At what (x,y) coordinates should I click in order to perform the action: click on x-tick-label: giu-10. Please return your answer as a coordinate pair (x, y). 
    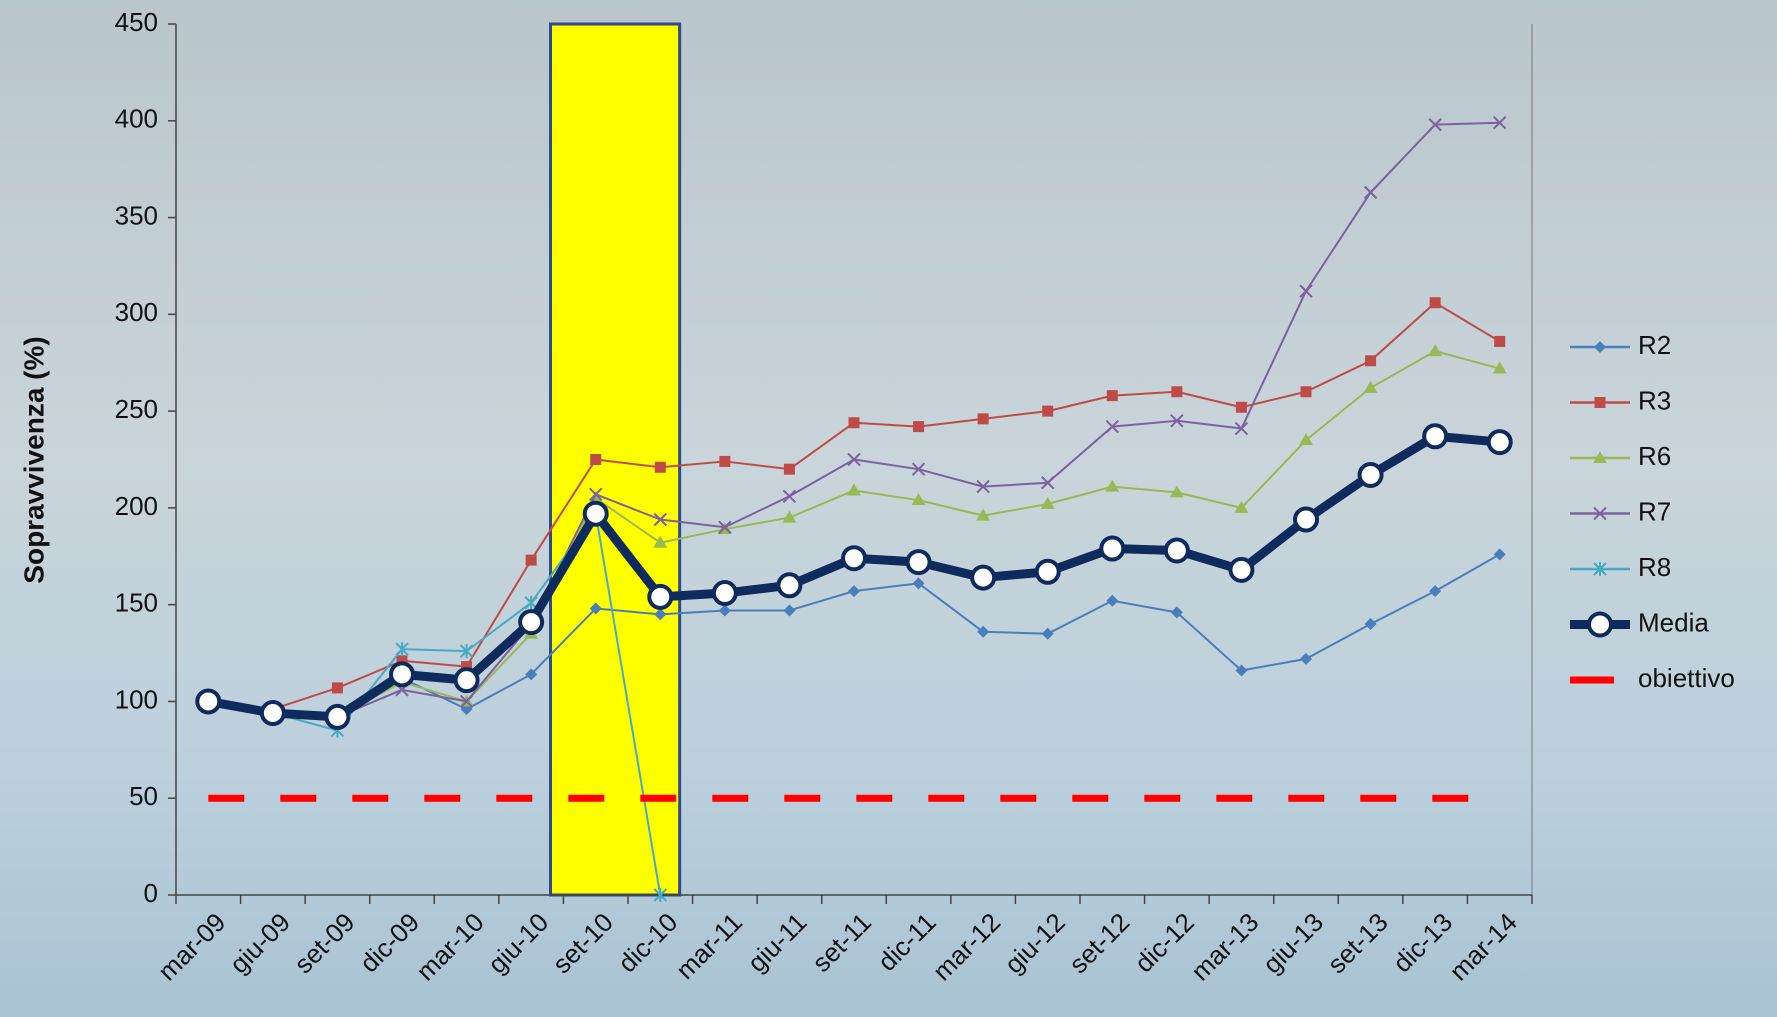
    Looking at the image, I should click on (518, 943).